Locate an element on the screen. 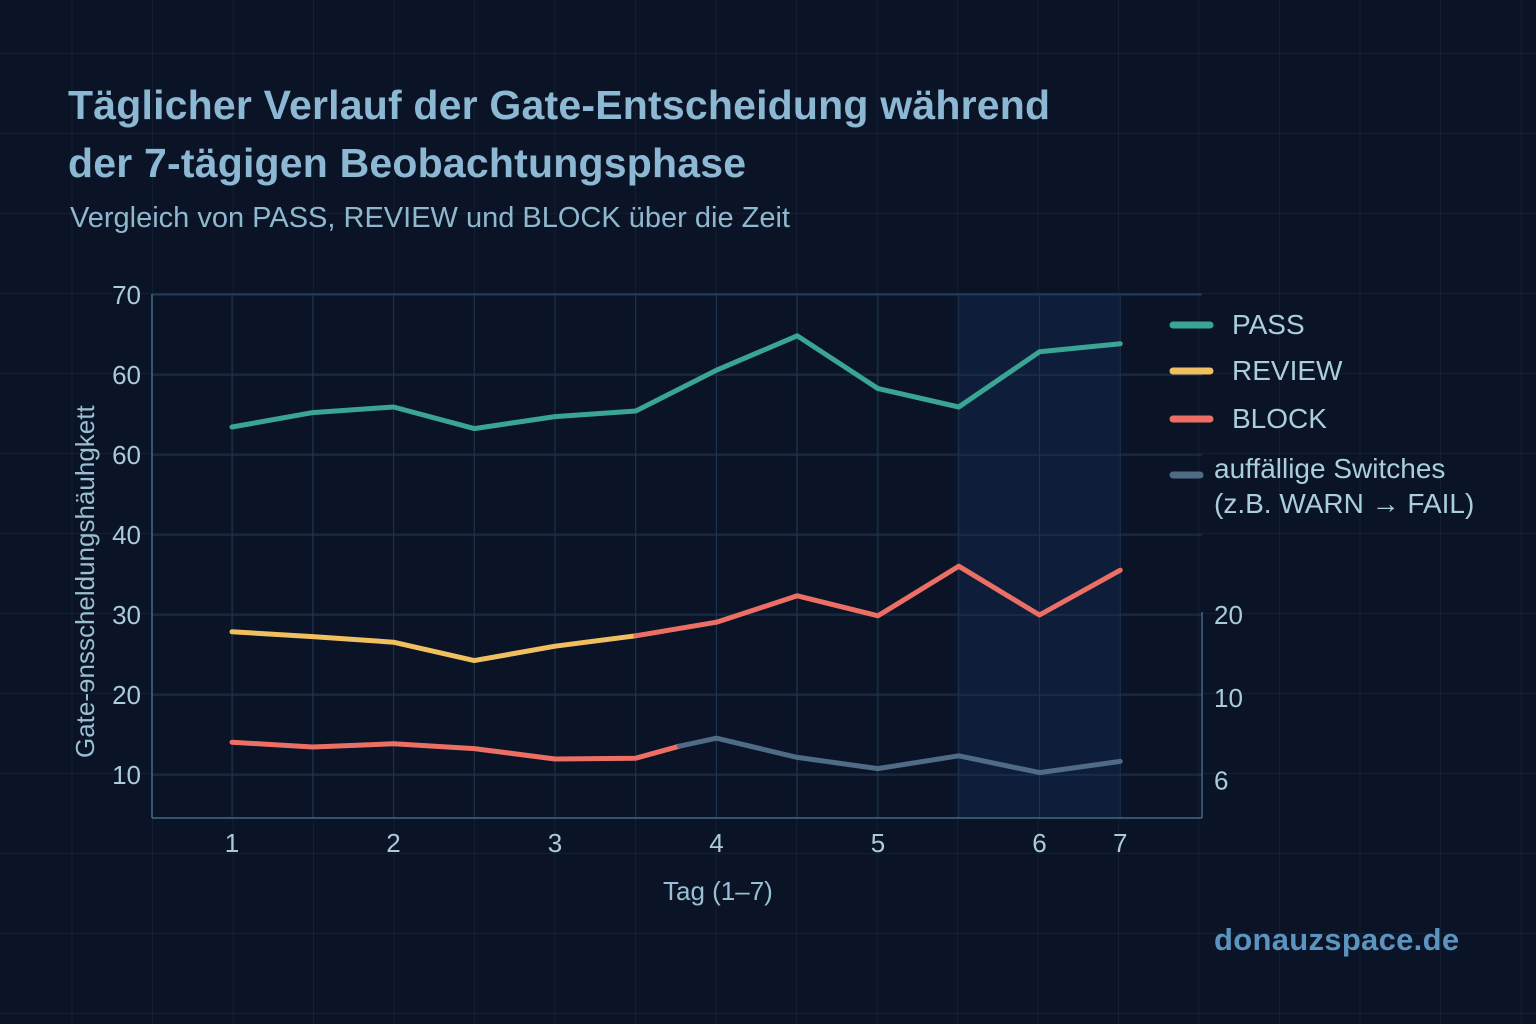  secondary-y-axis-ticks: 20 10 6 is located at coordinates (1228, 698).